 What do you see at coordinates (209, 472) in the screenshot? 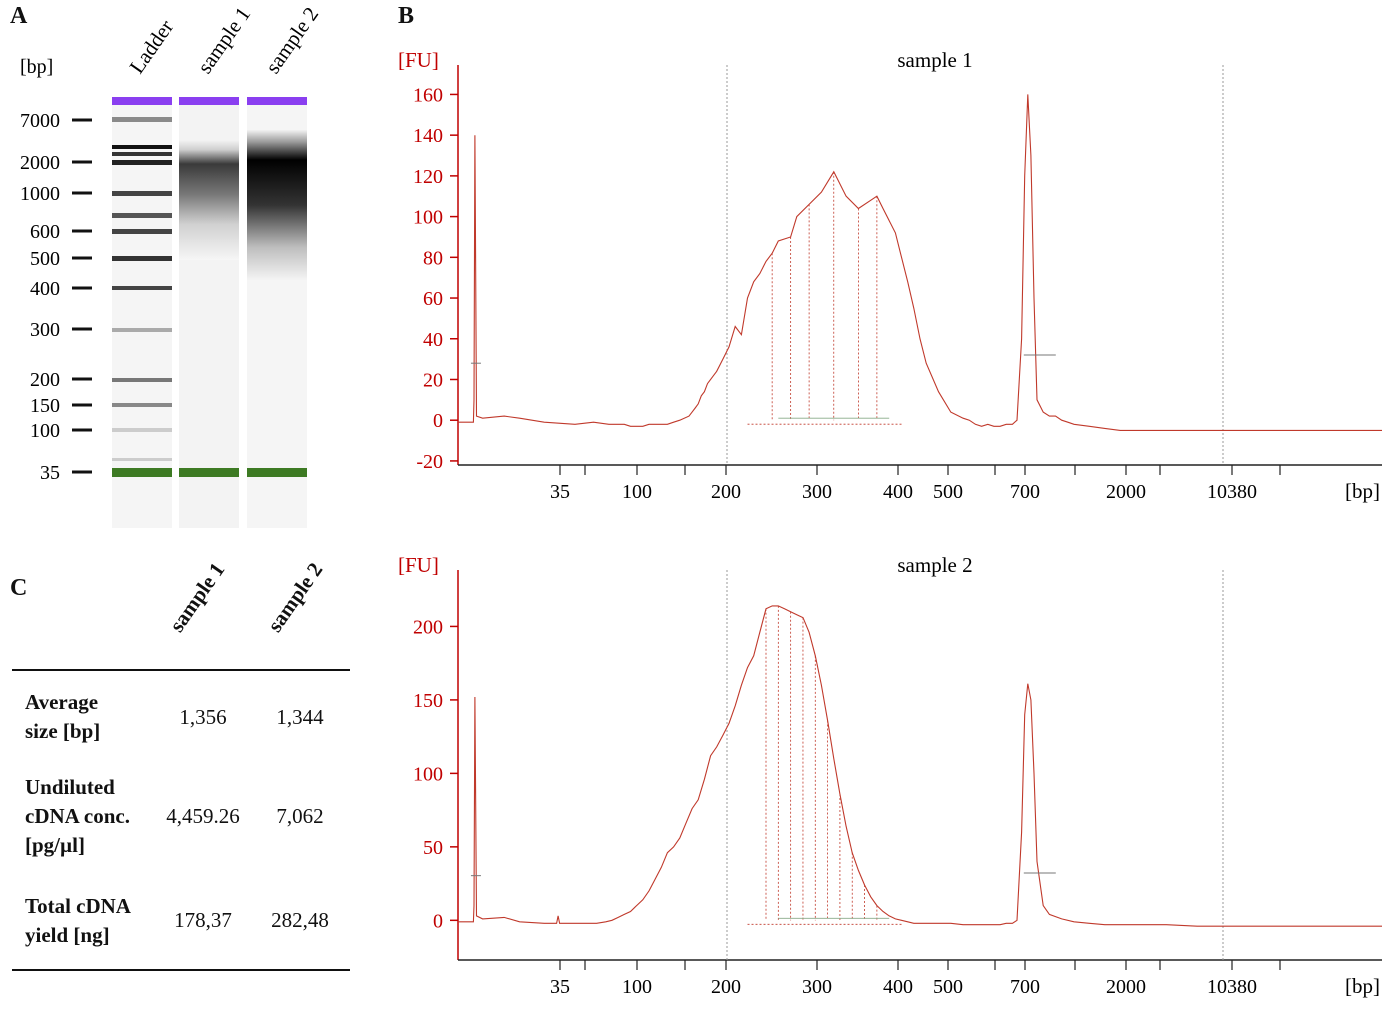
I see `lower-marker-sample1` at bounding box center [209, 472].